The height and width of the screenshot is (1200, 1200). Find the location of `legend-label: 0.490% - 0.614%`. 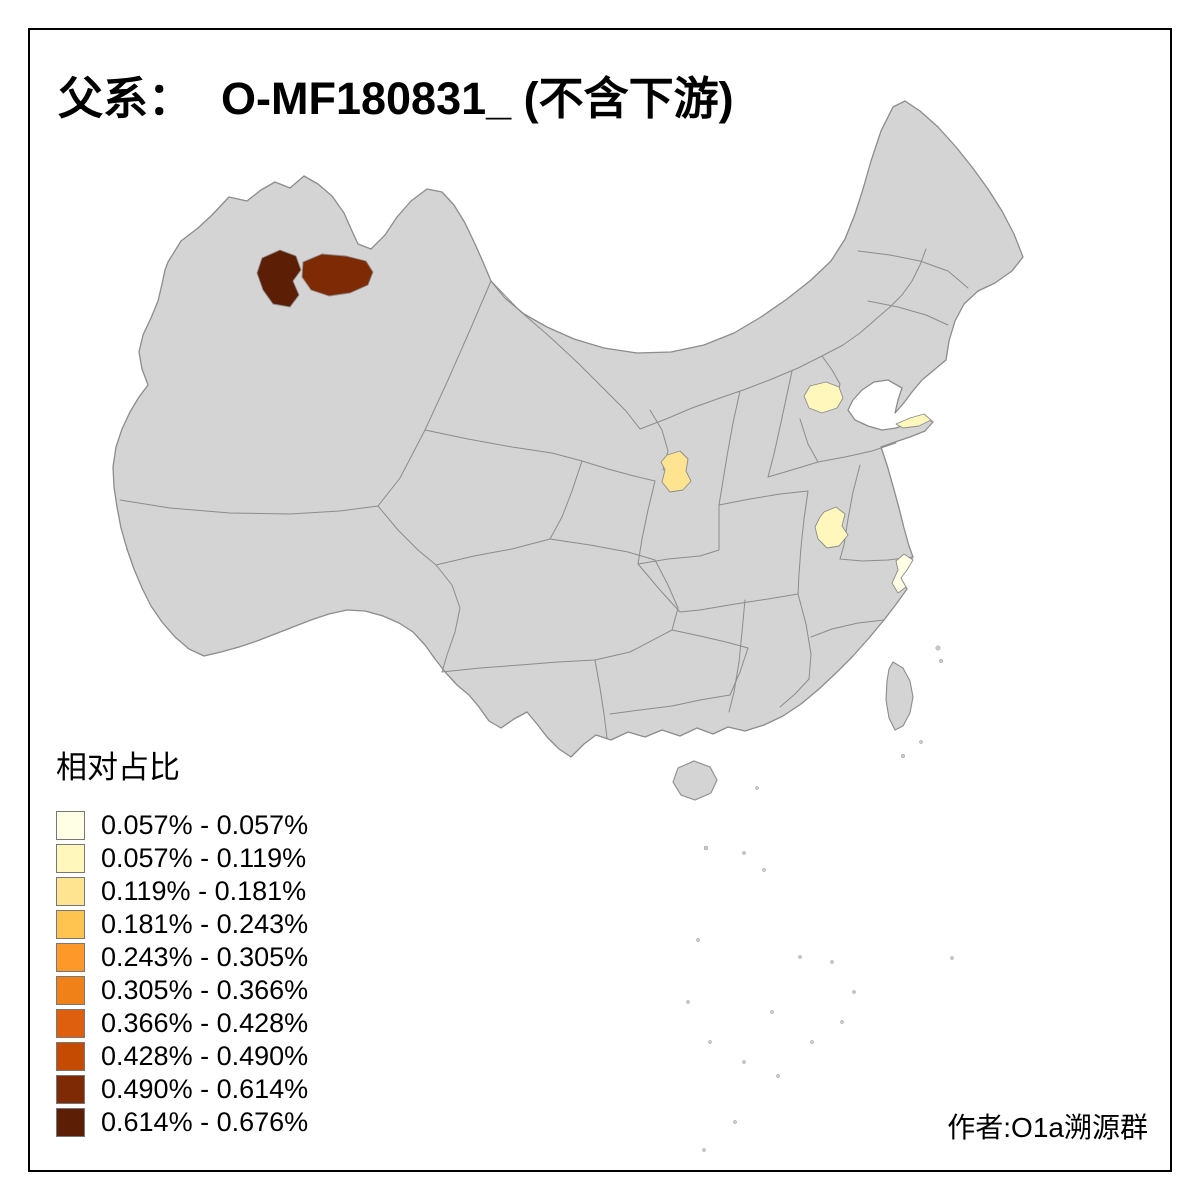

legend-label: 0.490% - 0.614% is located at coordinates (205, 1089).